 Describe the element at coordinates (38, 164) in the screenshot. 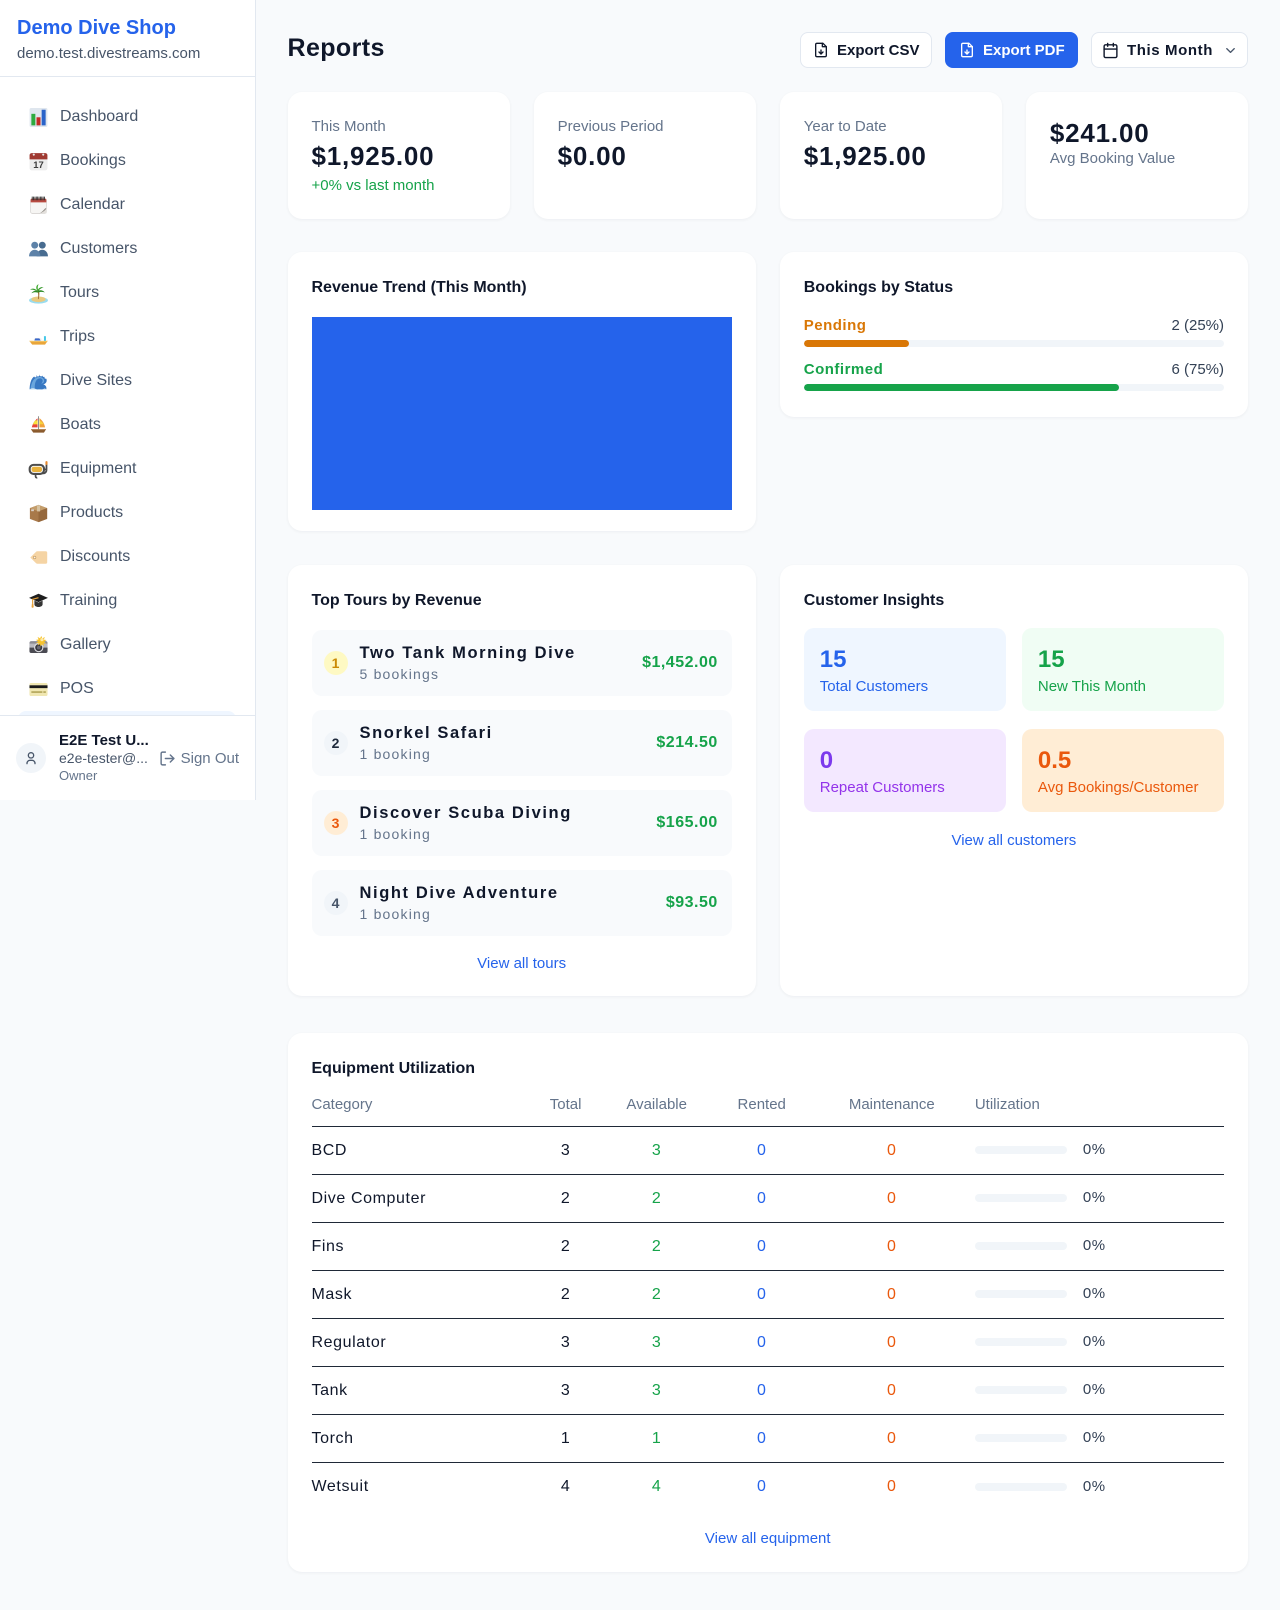

I see `svg-text: 17` at that location.